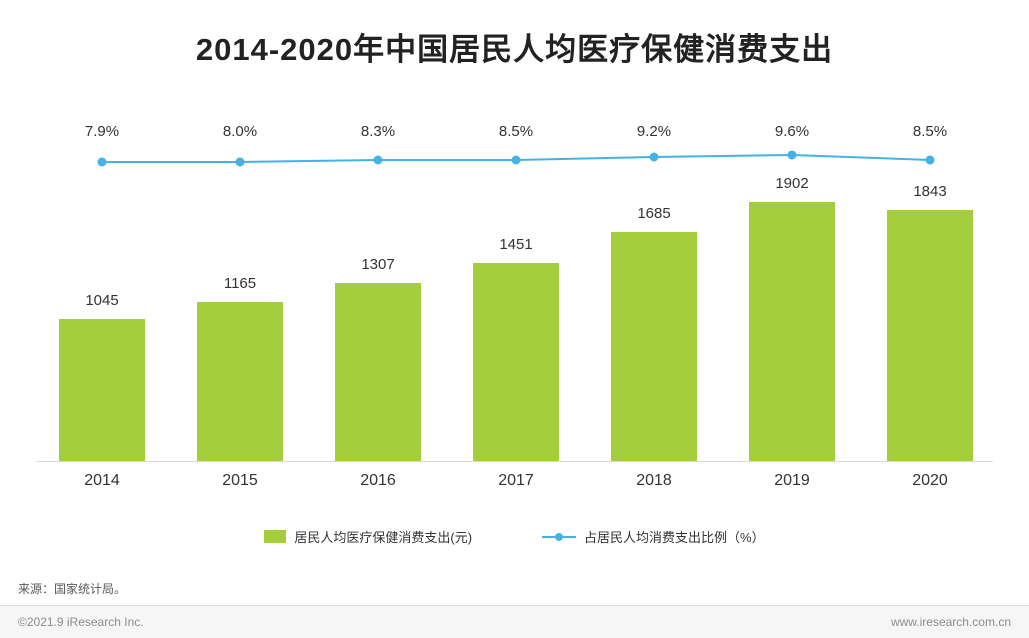 The height and width of the screenshot is (638, 1029). Describe the element at coordinates (930, 191) in the screenshot. I see `bar-value-label: 1843` at that location.